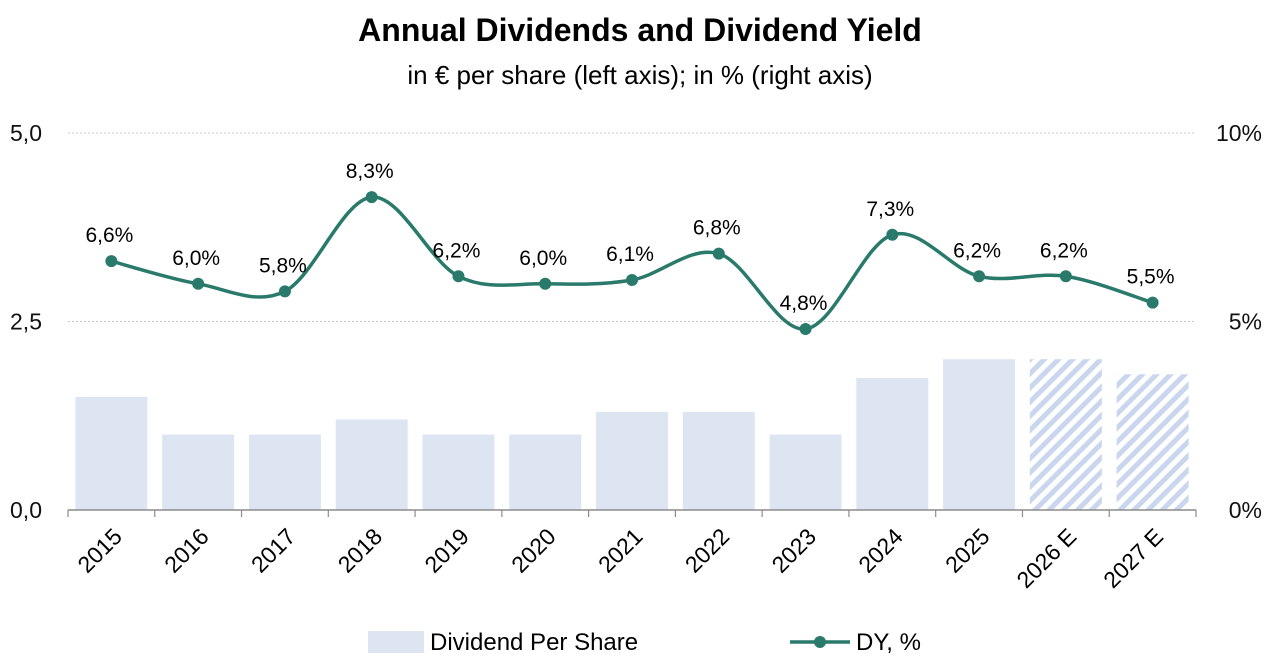  What do you see at coordinates (1151, 277) in the screenshot?
I see `dy-data-label: 5,5%` at bounding box center [1151, 277].